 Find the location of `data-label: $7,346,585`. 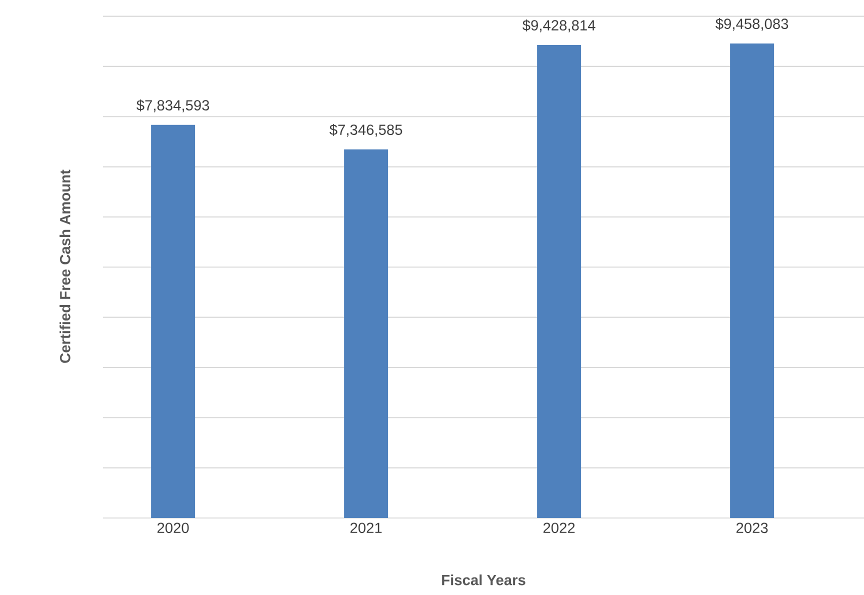

data-label: $7,346,585 is located at coordinates (366, 130).